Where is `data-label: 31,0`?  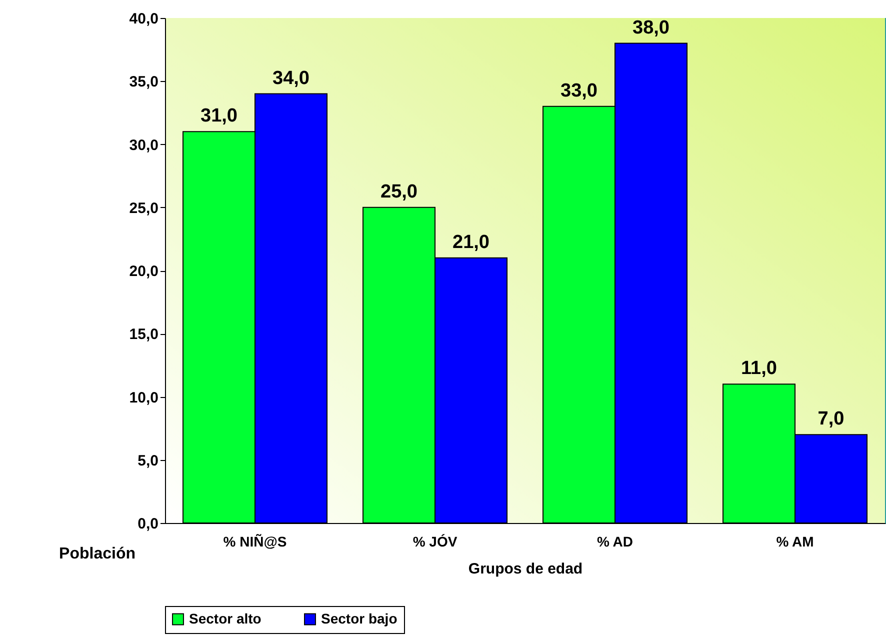
data-label: 31,0 is located at coordinates (219, 116).